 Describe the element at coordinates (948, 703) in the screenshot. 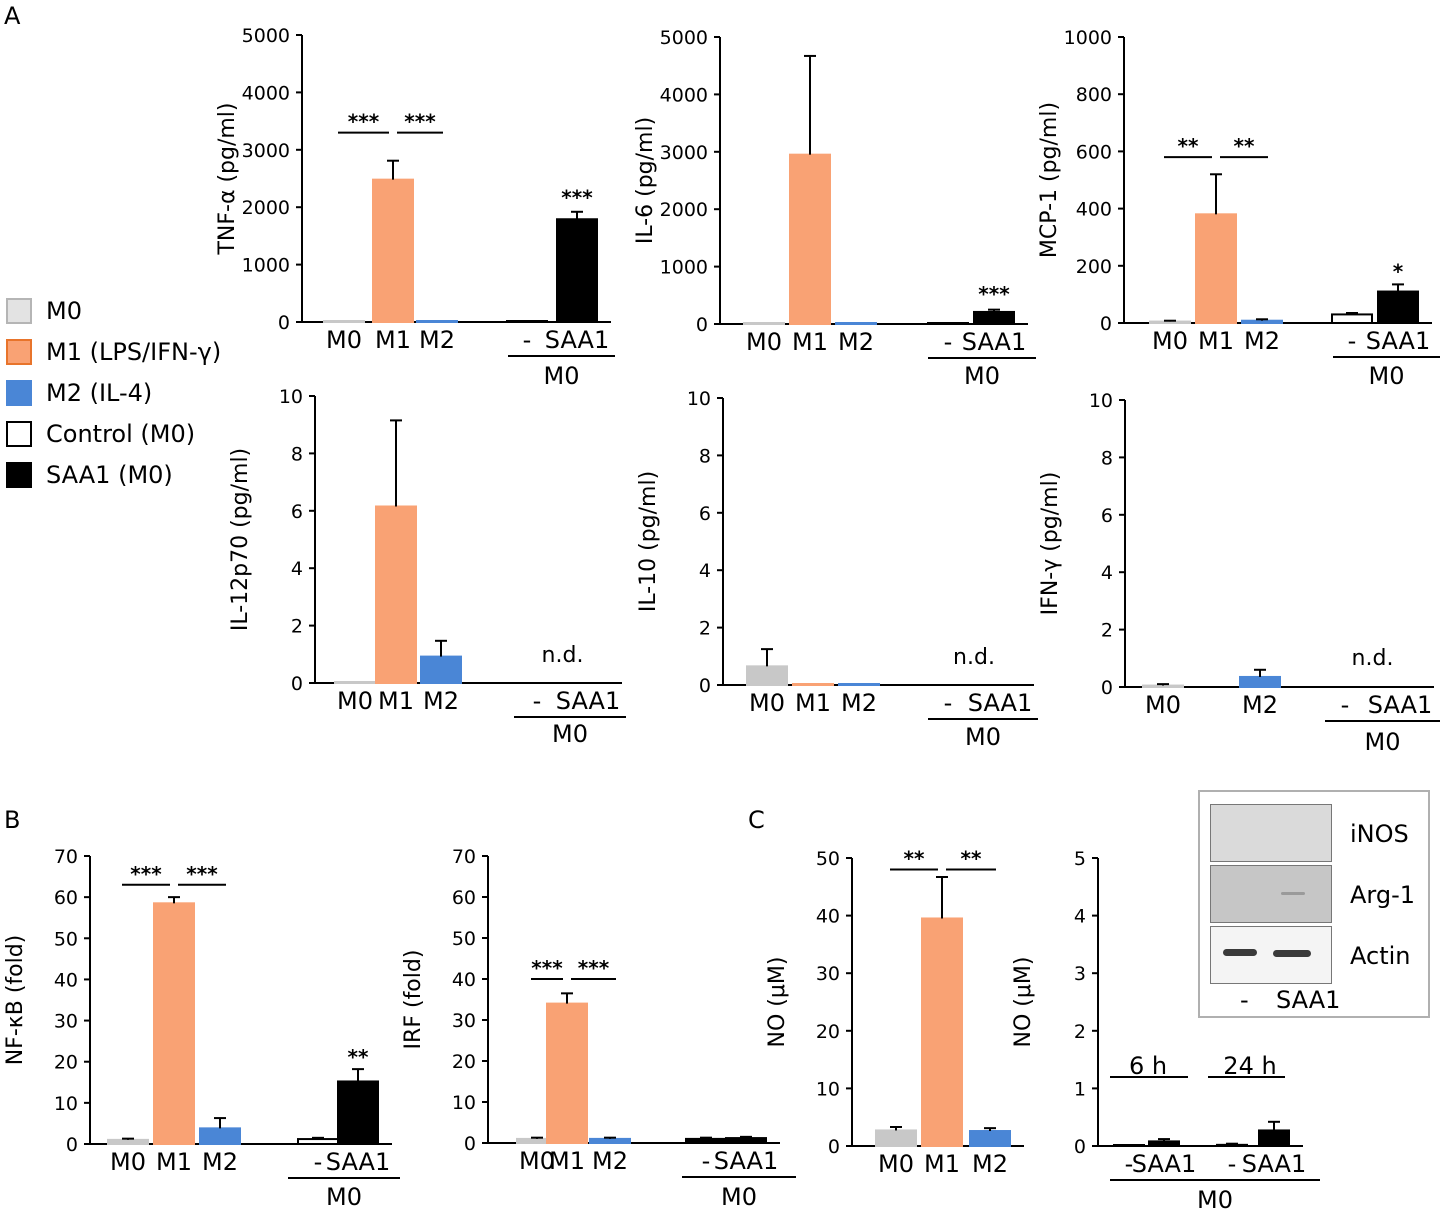

I see `il10-category-label-3: -` at that location.